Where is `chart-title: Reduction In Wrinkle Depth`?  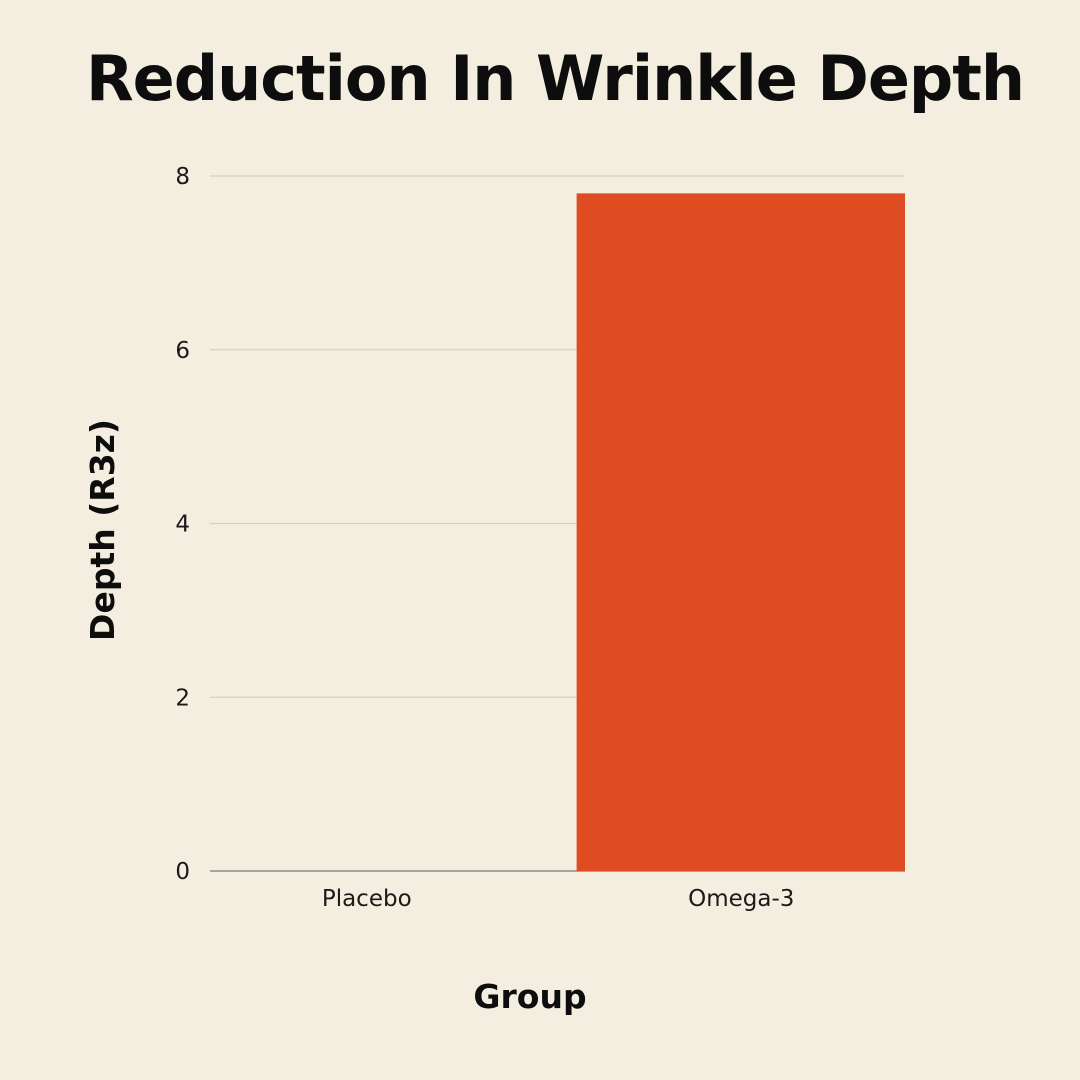
chart-title: Reduction In Wrinkle Depth is located at coordinates (555, 78).